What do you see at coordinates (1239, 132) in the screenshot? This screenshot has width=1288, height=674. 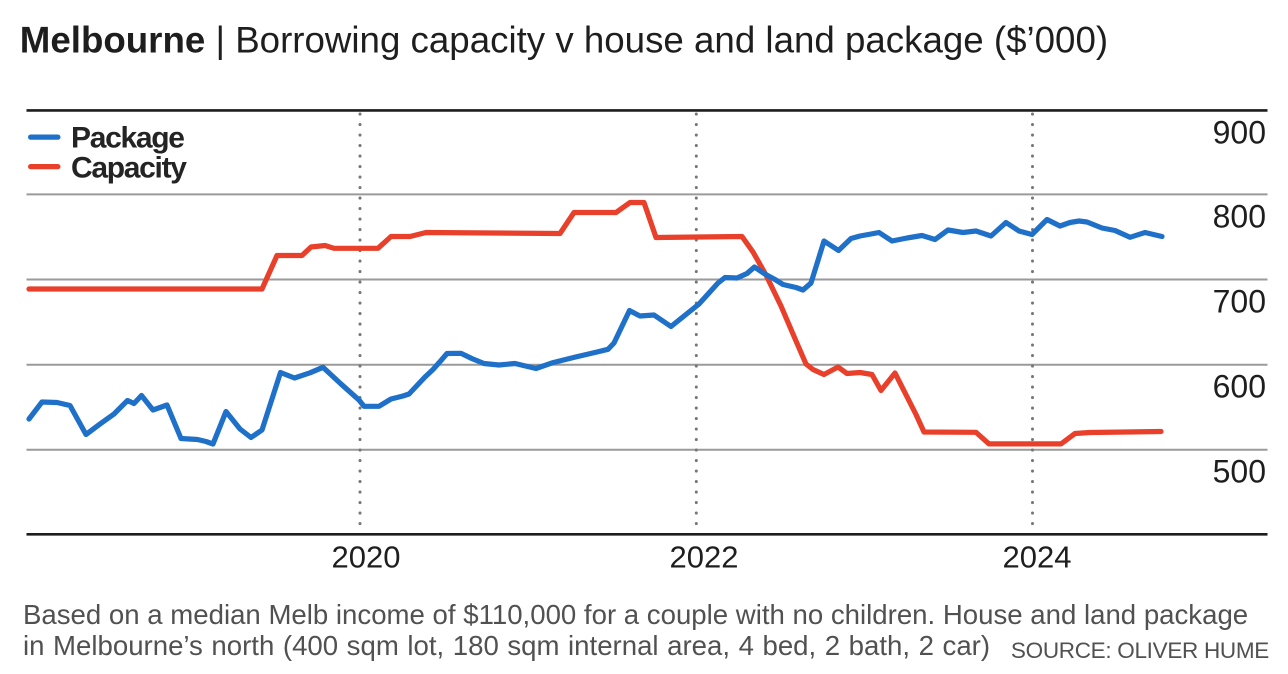 I see `svg-text: 900` at bounding box center [1239, 132].